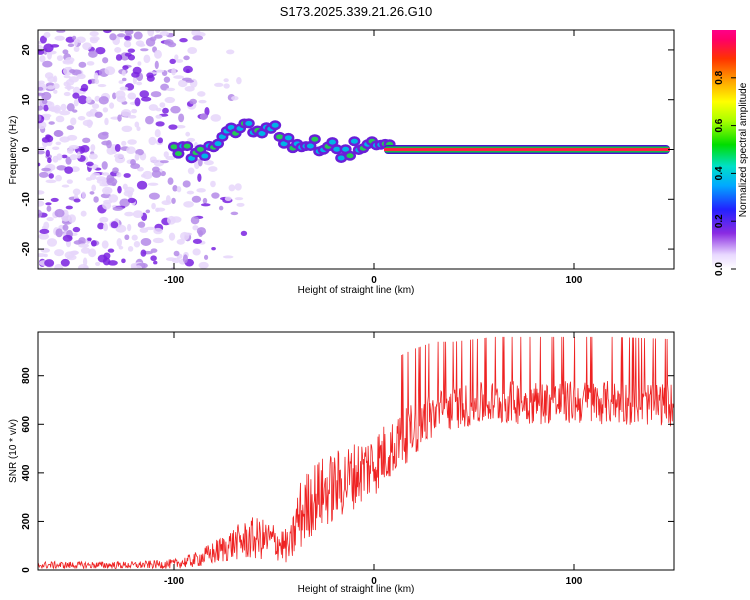  I want to click on colorbar-gradient, so click(724, 149).